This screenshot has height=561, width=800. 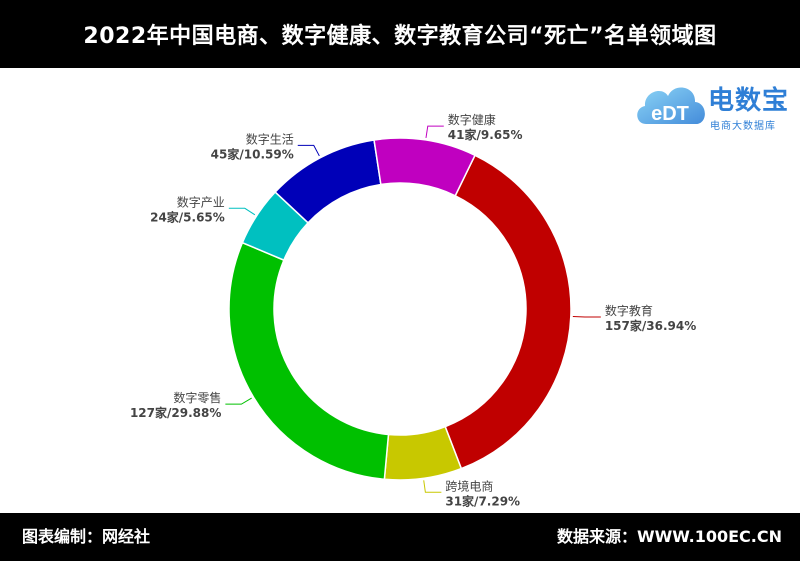 I want to click on chart-title-bar: 2022年中国电商、数字健康、数字教育公司“死亡”名单领域图, so click(x=400, y=34).